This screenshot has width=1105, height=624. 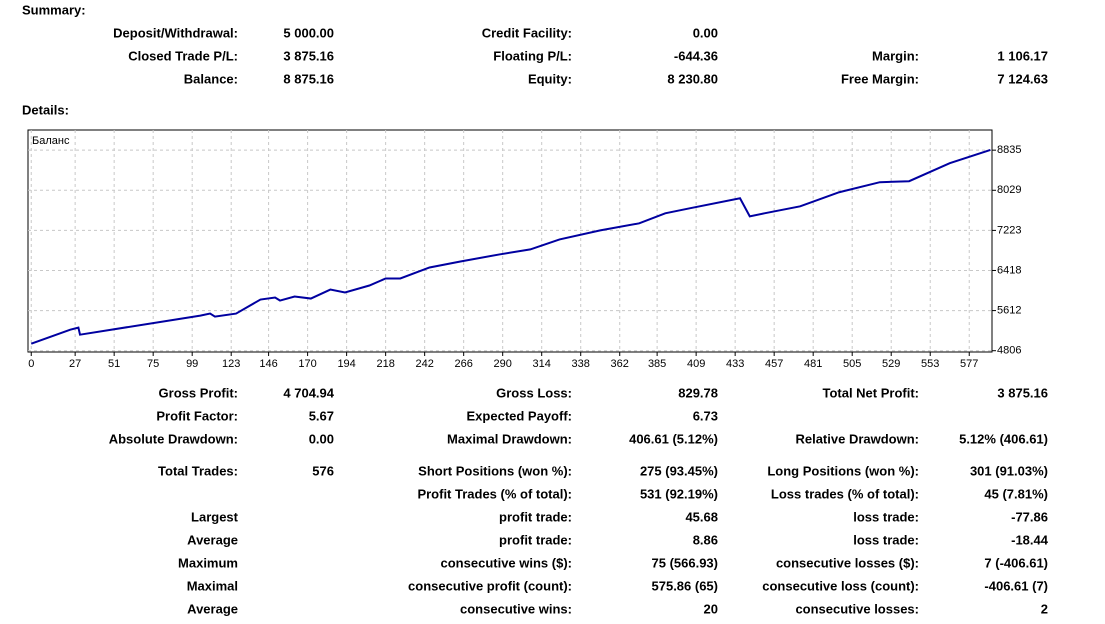 What do you see at coordinates (231, 364) in the screenshot?
I see `x-tick-label: 123` at bounding box center [231, 364].